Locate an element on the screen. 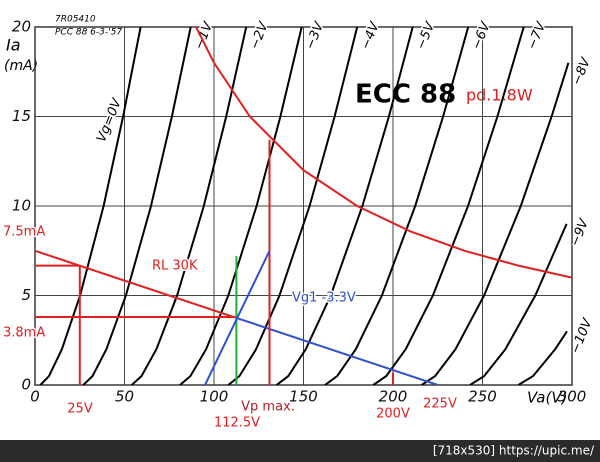 Image resolution: width=600 pixels, height=462 pixels. annotation: 7.5mA is located at coordinates (24, 232).